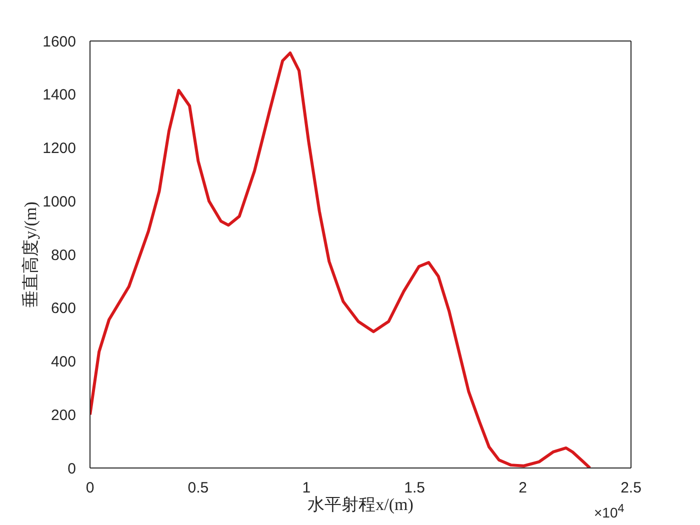 This screenshot has width=700, height=525. I want to click on y-tick-label: 1600, so click(59, 41).